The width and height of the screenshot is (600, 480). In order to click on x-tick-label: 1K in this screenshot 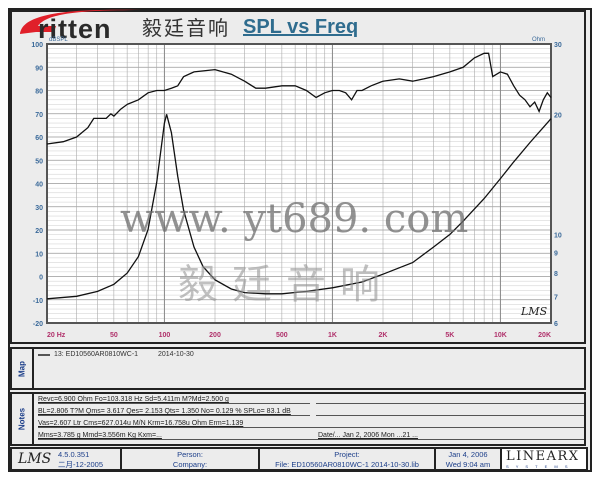, I will do `click(332, 335)`.